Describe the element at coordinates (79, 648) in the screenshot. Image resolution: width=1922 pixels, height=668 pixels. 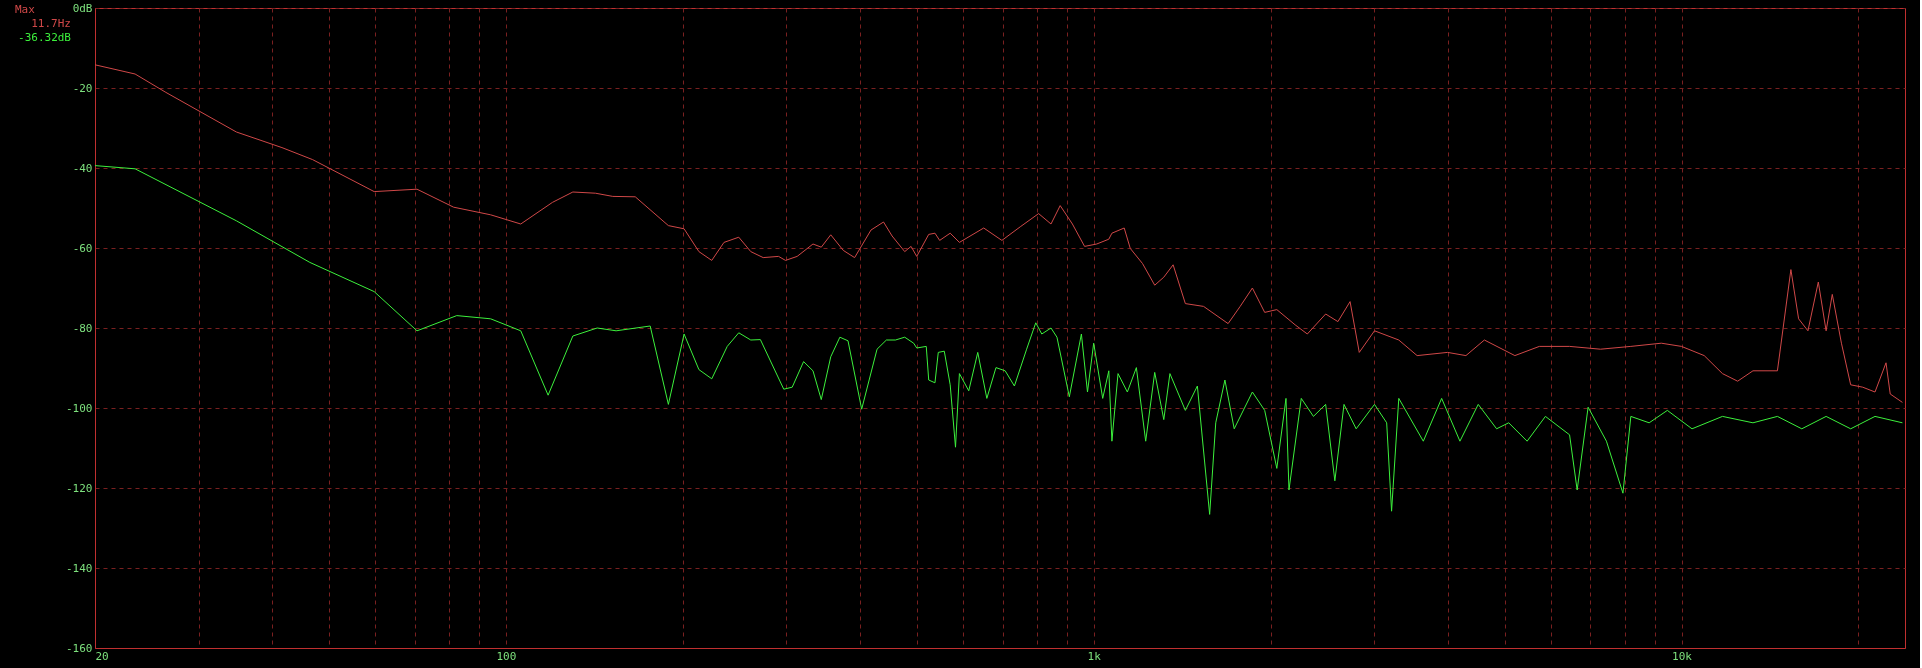
I see `y-tick-label: -160` at that location.